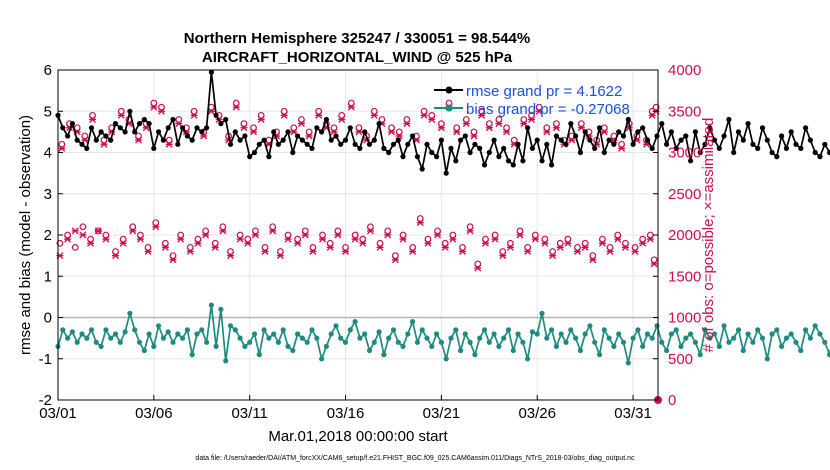 This screenshot has width=830, height=470. Describe the element at coordinates (48, 194) in the screenshot. I see `y-tick-label: 3` at that location.